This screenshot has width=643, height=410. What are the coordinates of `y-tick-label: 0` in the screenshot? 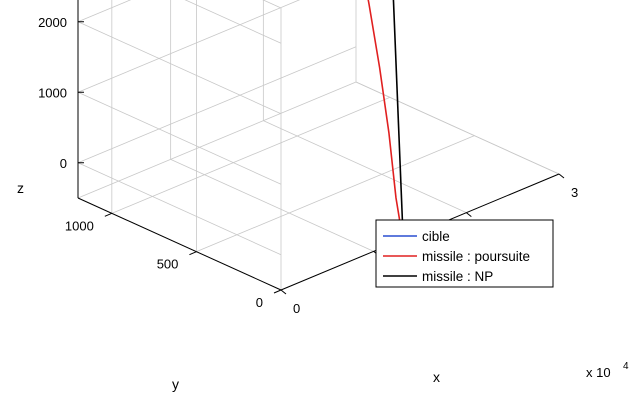 It's located at (259, 302).